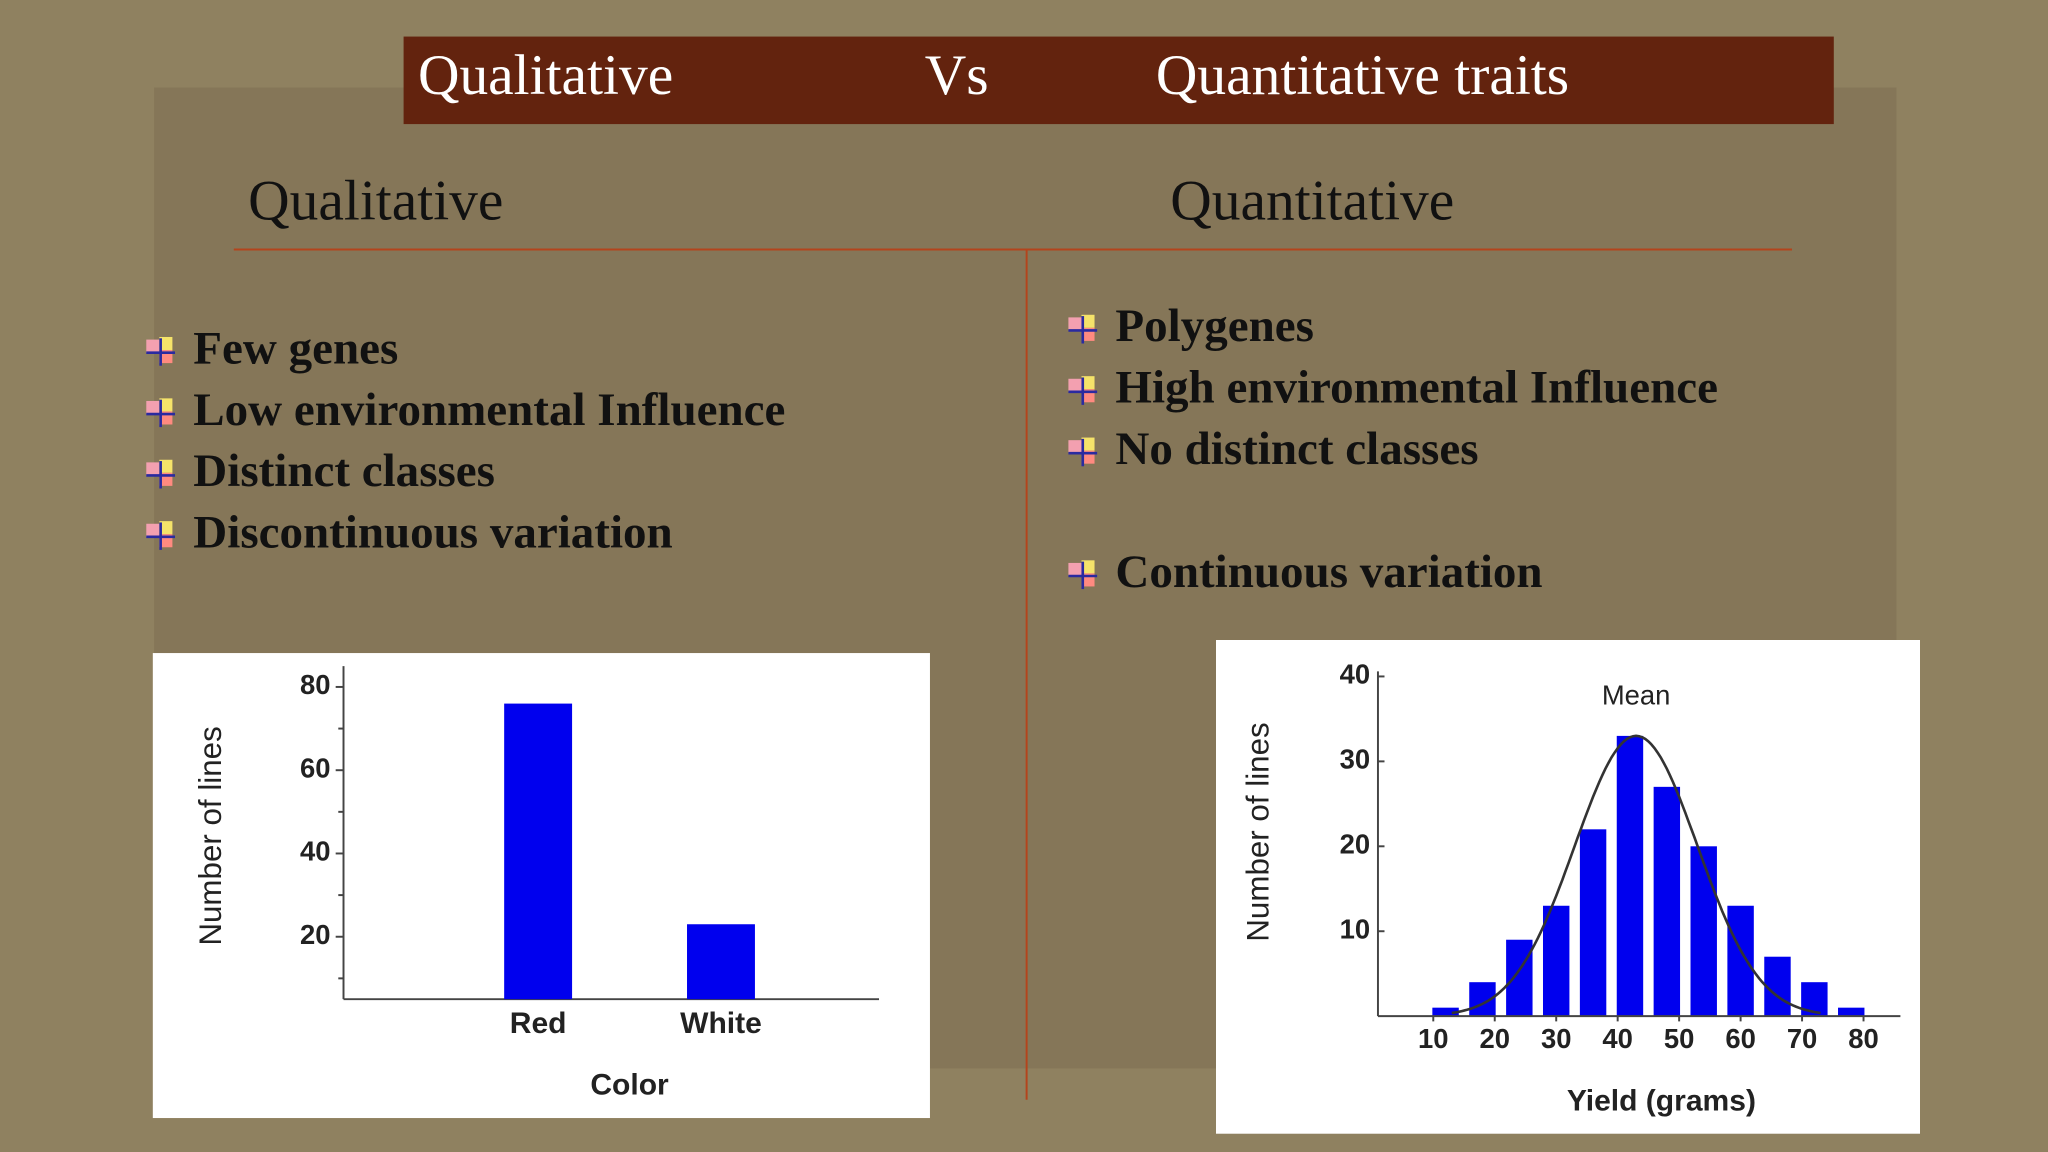 The width and height of the screenshot is (2048, 1152). What do you see at coordinates (1636, 695) in the screenshot?
I see `annotation: Mean` at bounding box center [1636, 695].